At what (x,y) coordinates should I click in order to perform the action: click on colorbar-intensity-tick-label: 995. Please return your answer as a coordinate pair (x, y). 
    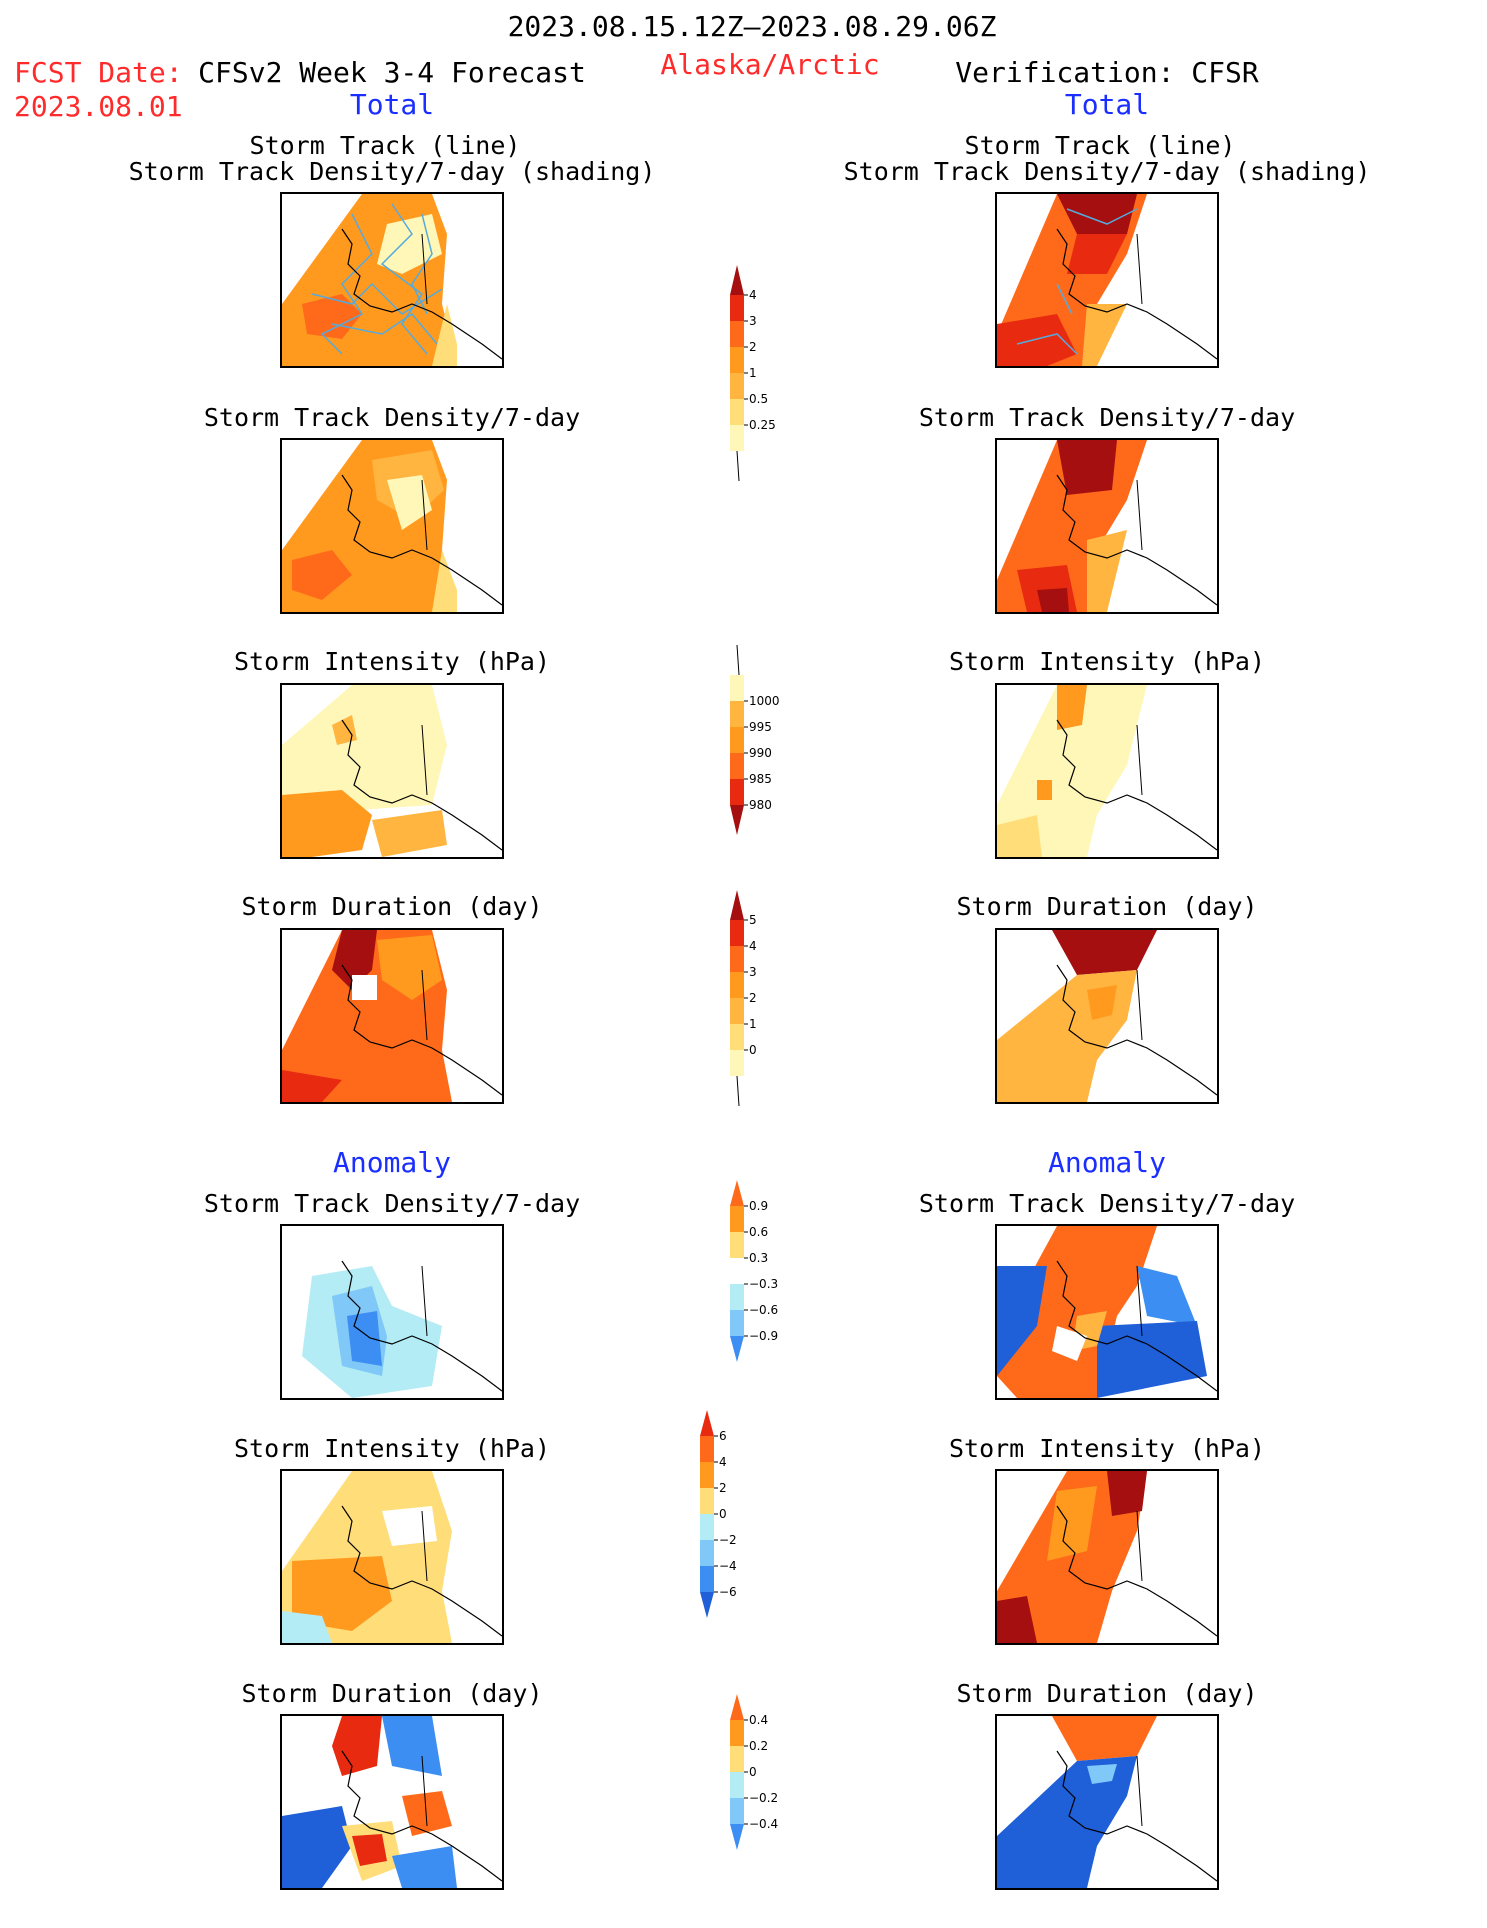
    Looking at the image, I should click on (760, 727).